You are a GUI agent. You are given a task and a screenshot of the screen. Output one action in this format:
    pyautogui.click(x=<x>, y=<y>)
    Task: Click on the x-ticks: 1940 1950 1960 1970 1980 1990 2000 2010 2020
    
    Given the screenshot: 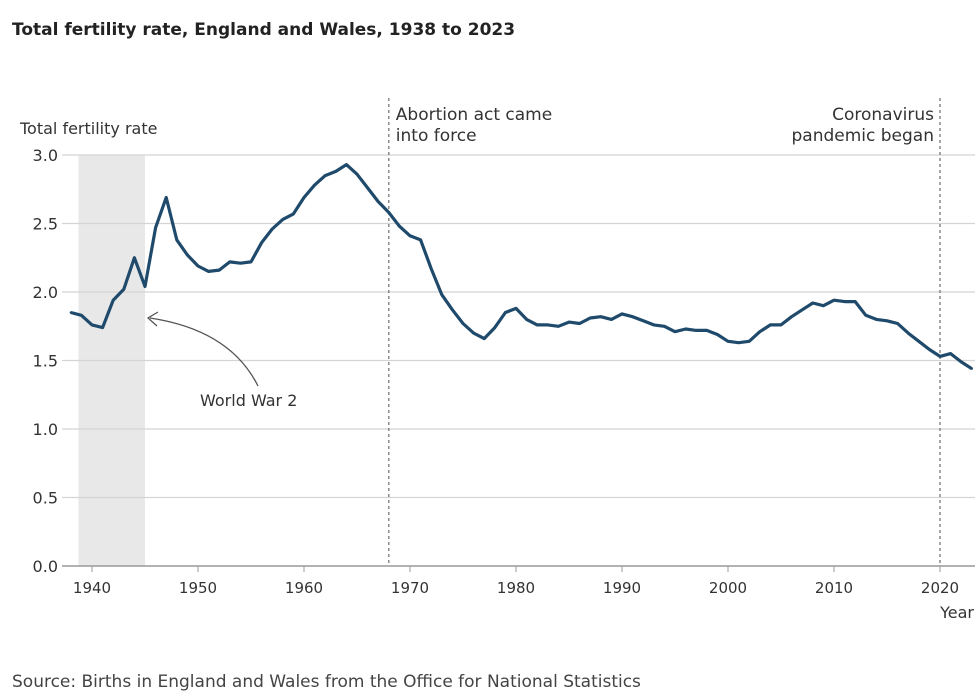 What is the action you would take?
    pyautogui.click(x=516, y=581)
    